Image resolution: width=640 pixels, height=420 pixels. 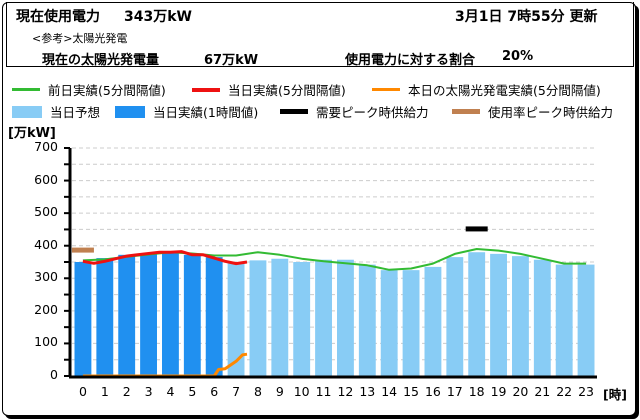 What do you see at coordinates (410, 60) in the screenshot?
I see `ratio-label: 使用電力に対する割合` at bounding box center [410, 60].